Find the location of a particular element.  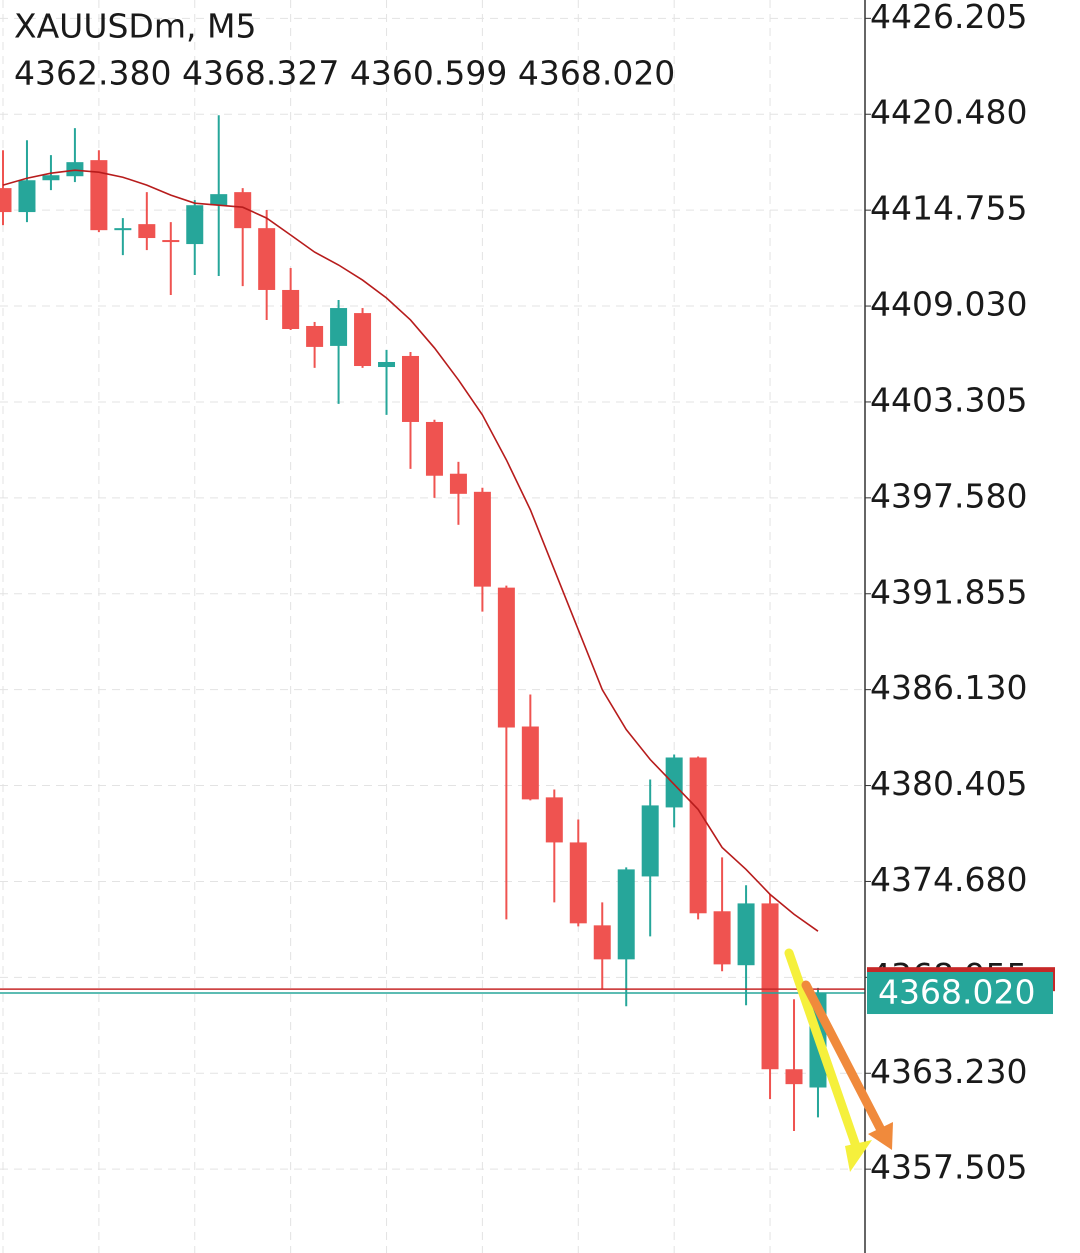

y-tick-label: 4397.580 is located at coordinates (948, 495).